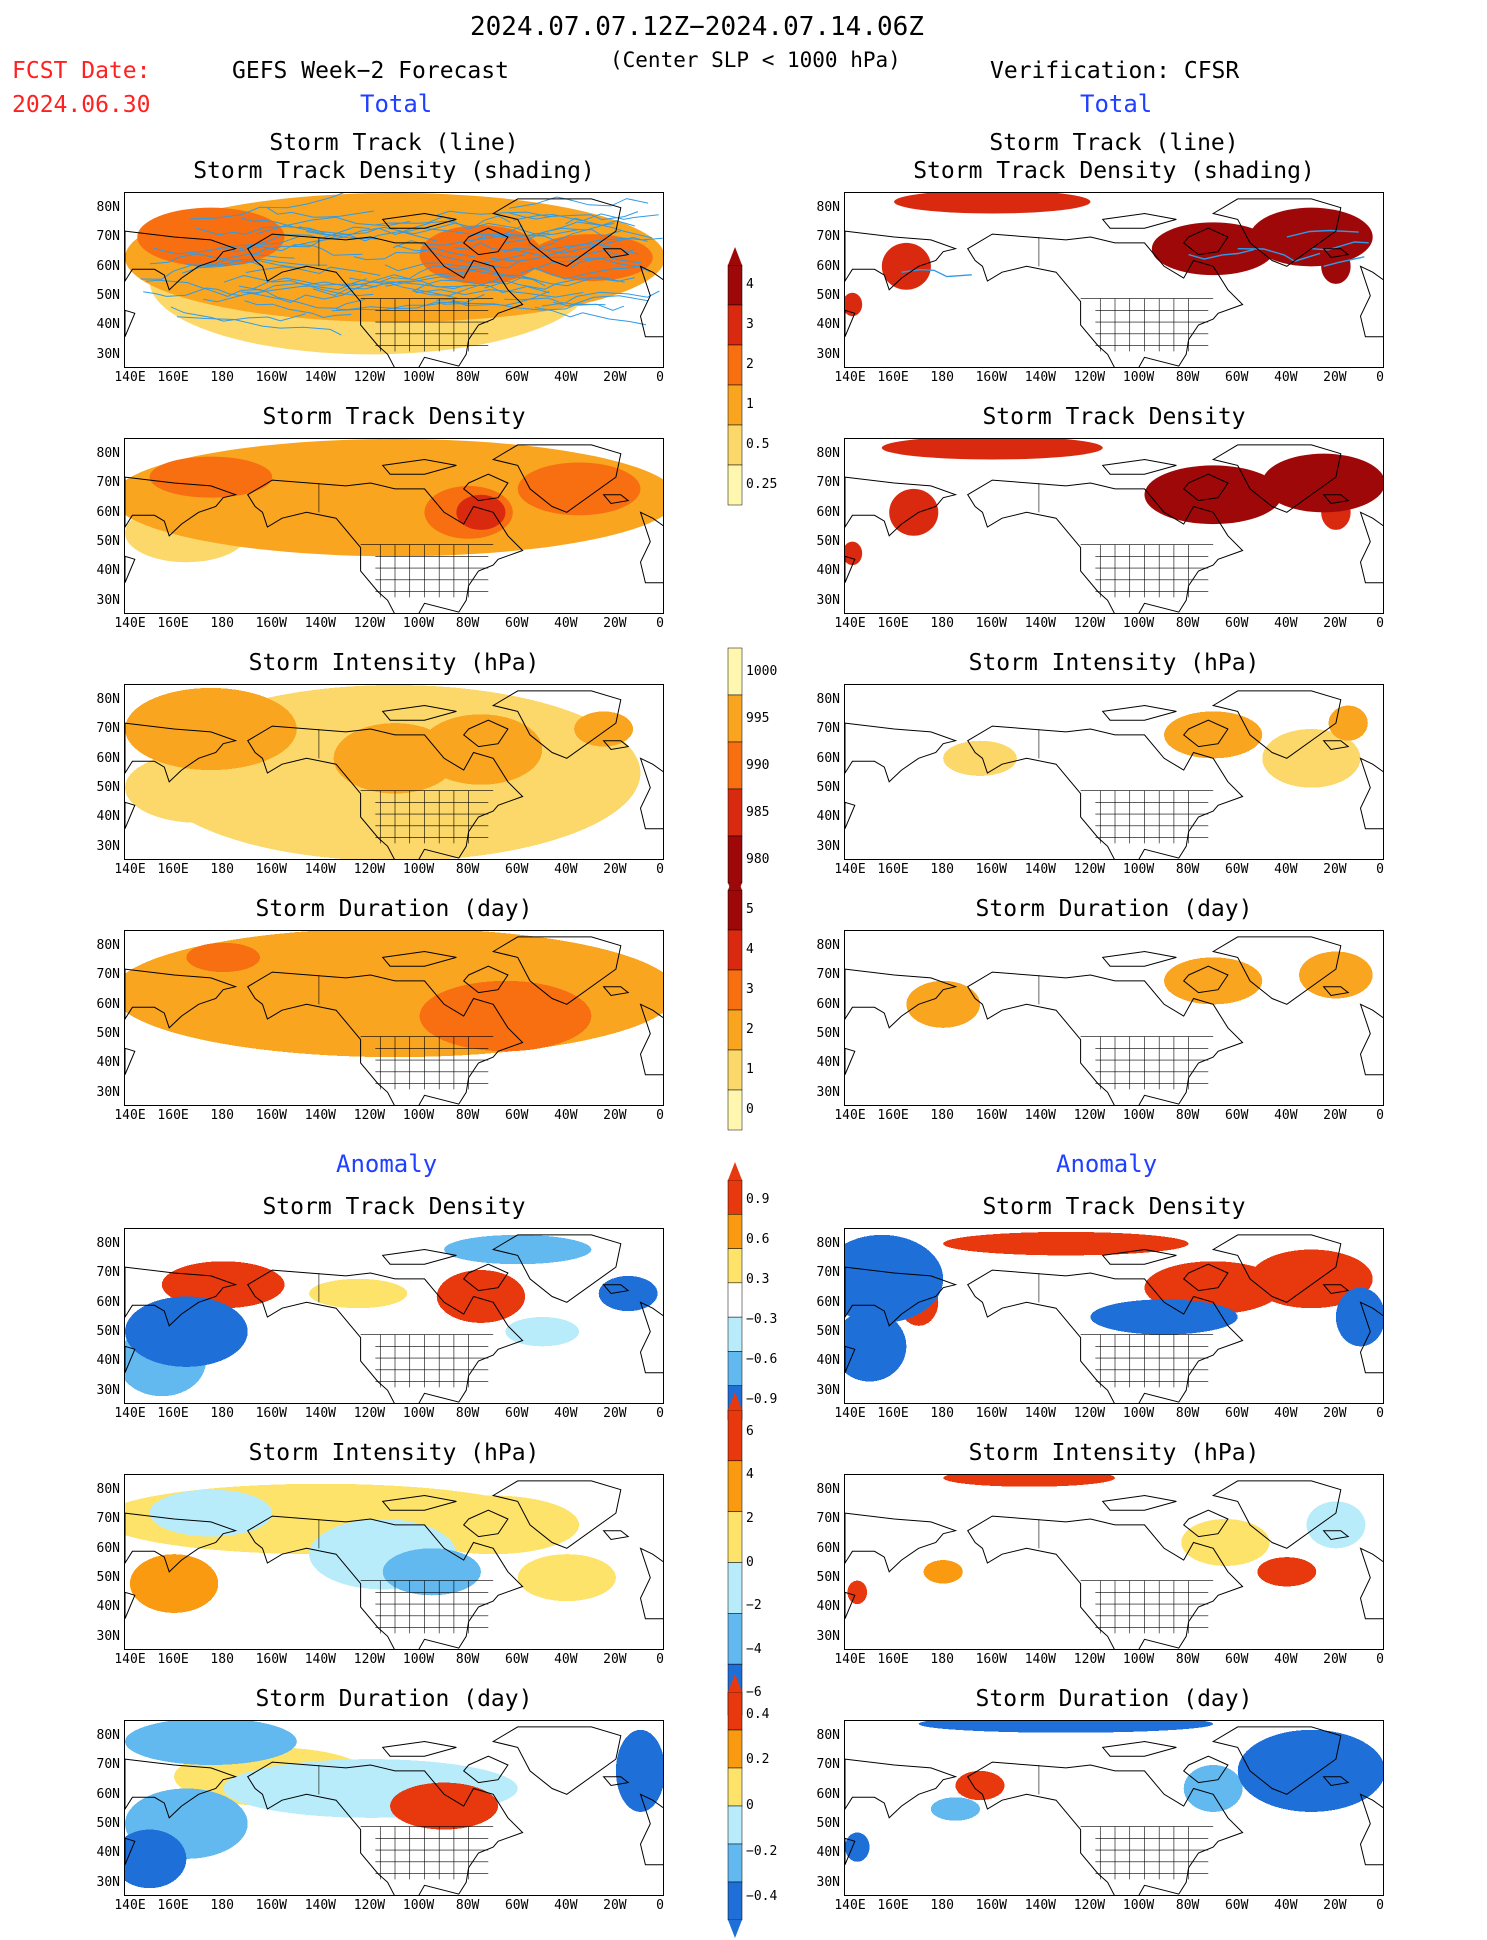 The width and height of the screenshot is (1487, 1940). Describe the element at coordinates (1138, 1413) in the screenshot. I see `lon-tick-label: 100W` at that location.